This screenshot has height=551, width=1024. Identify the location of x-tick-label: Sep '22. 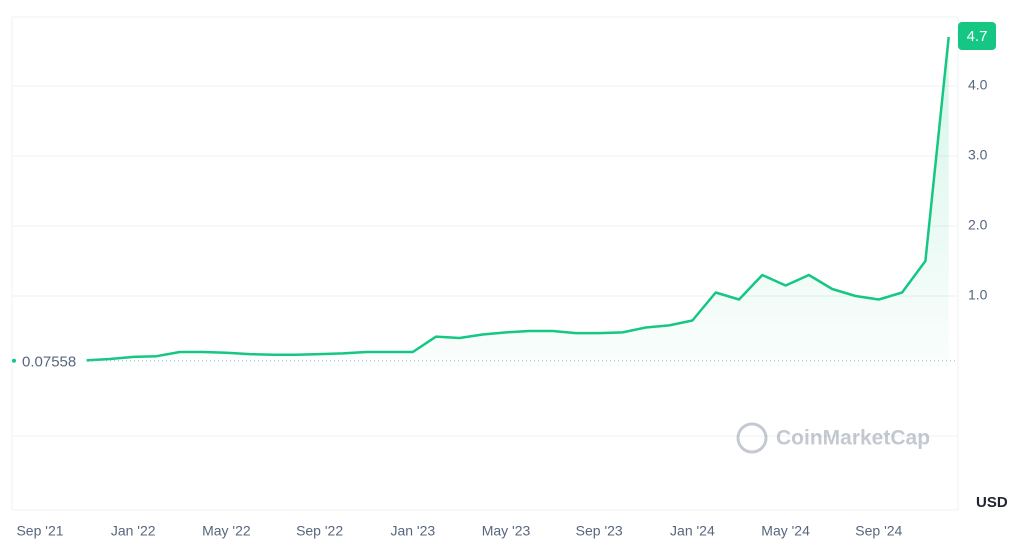
(319, 531).